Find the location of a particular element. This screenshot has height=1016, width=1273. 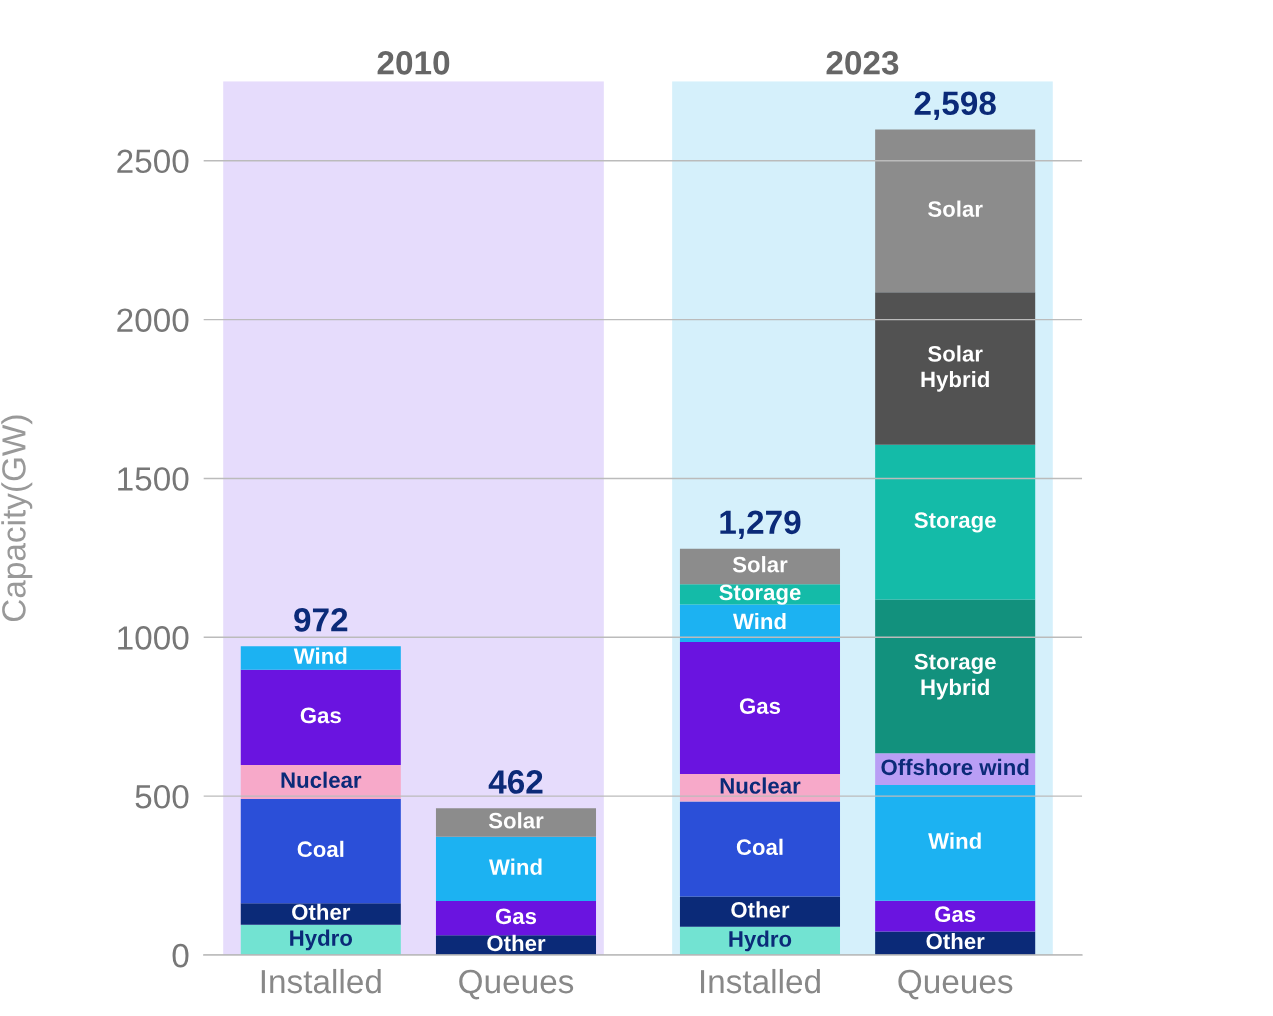

y-tick-label: 1500 is located at coordinates (153, 479).